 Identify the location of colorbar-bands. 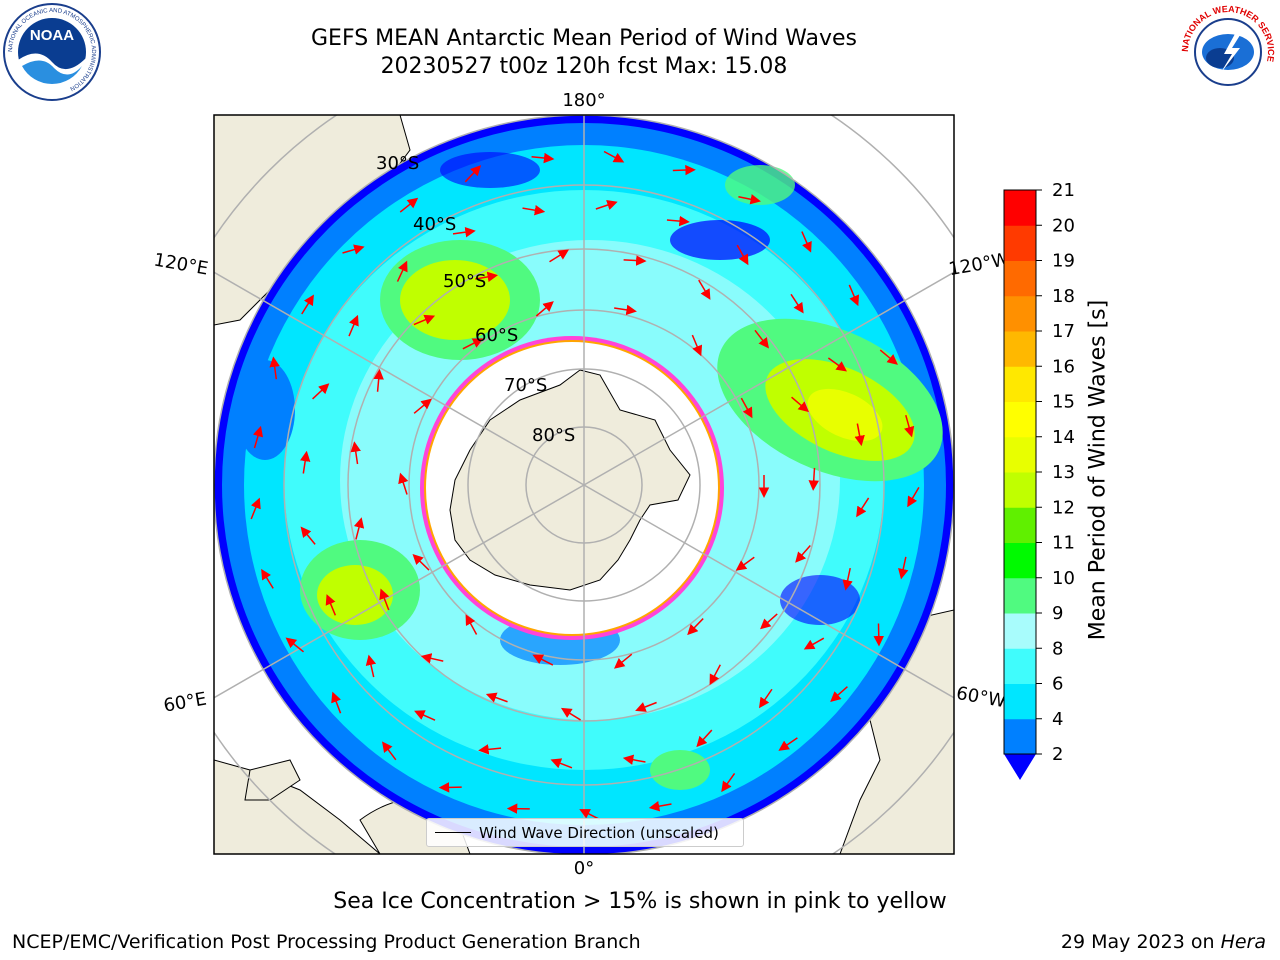
(1020, 472).